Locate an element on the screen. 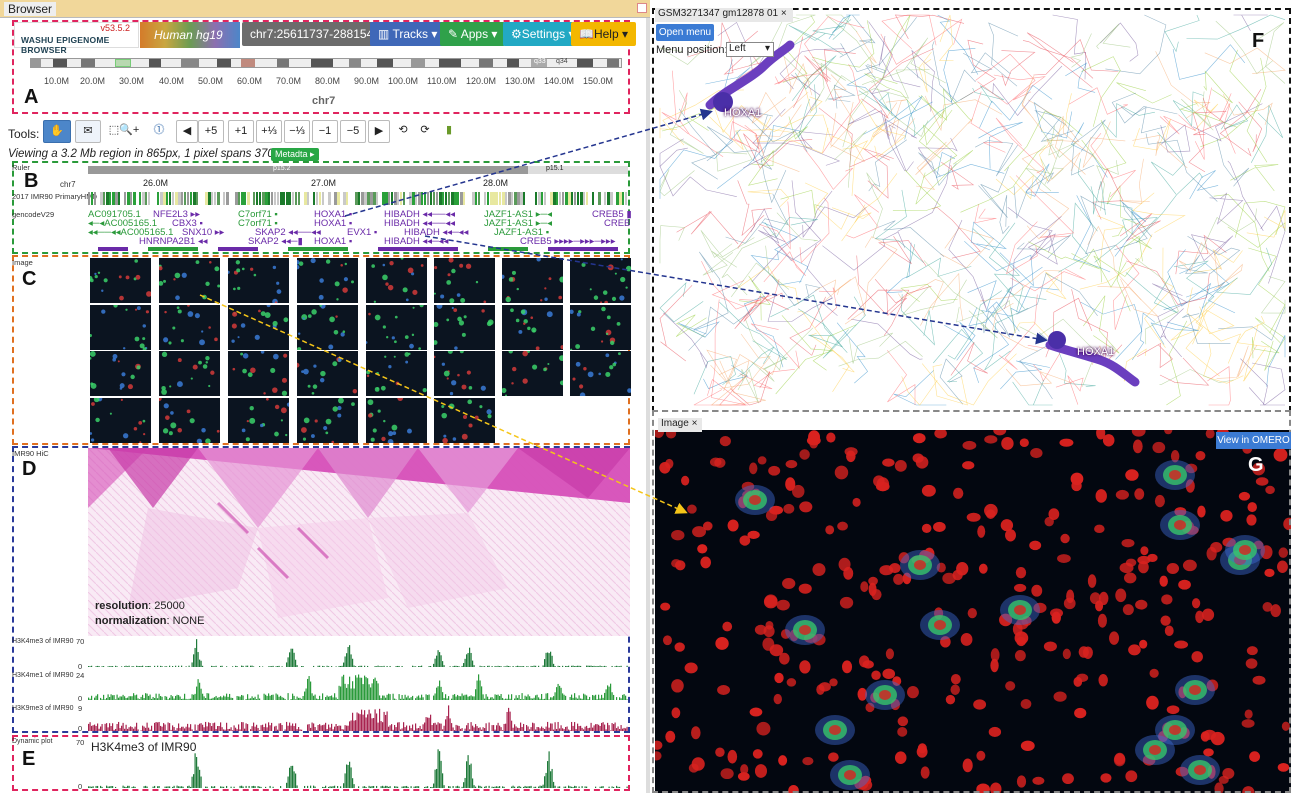 The image size is (1291, 793). hic-normalization: normalization: NONE is located at coordinates (150, 621).